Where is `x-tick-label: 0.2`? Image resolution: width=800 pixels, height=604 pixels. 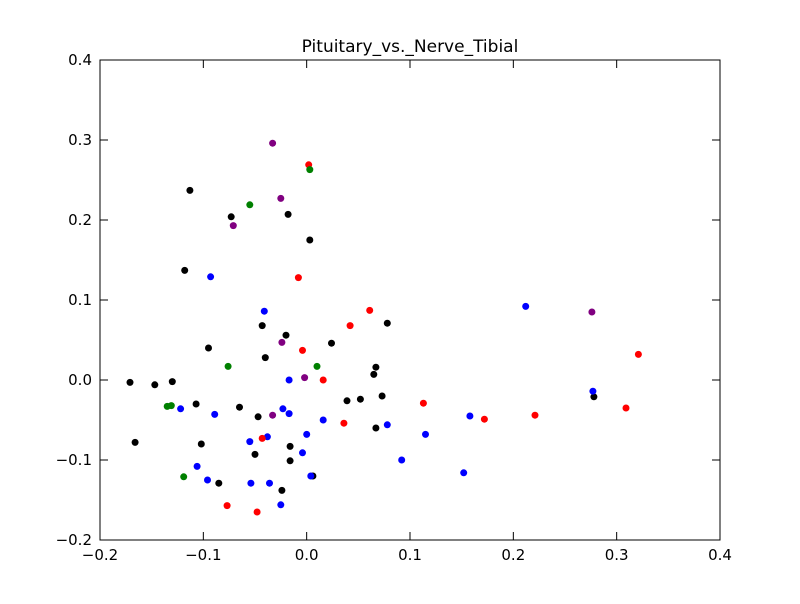
x-tick-label: 0.2 is located at coordinates (513, 555).